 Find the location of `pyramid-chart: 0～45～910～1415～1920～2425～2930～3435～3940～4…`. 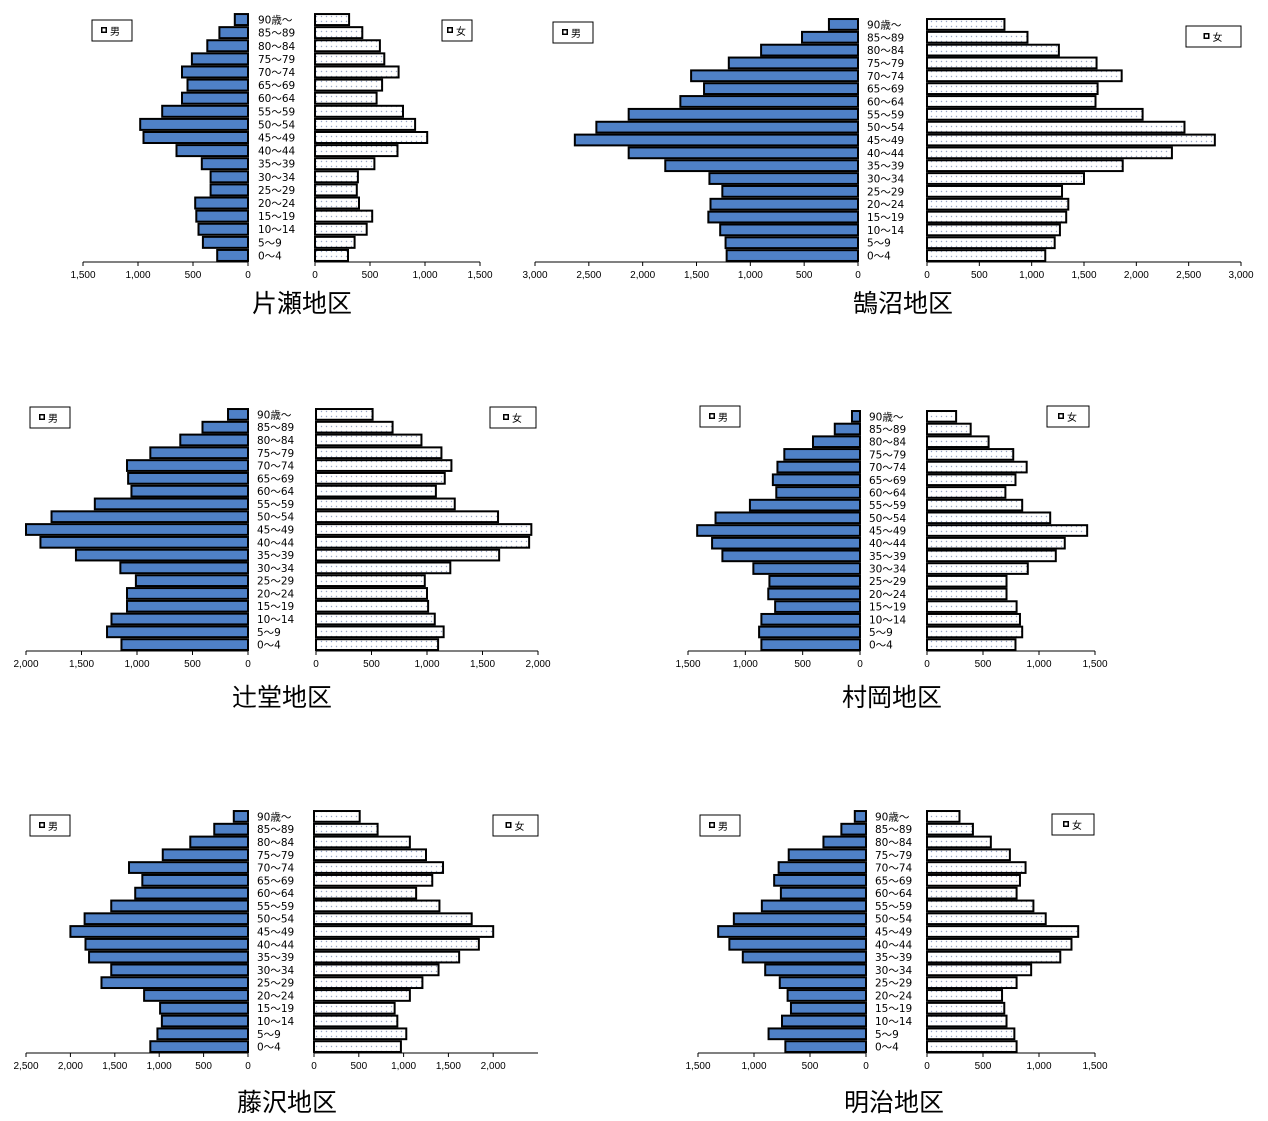

pyramid-chart: 0～45～910～1415～1920～2425～2930～3435～3940～4… is located at coordinates (896, 963).